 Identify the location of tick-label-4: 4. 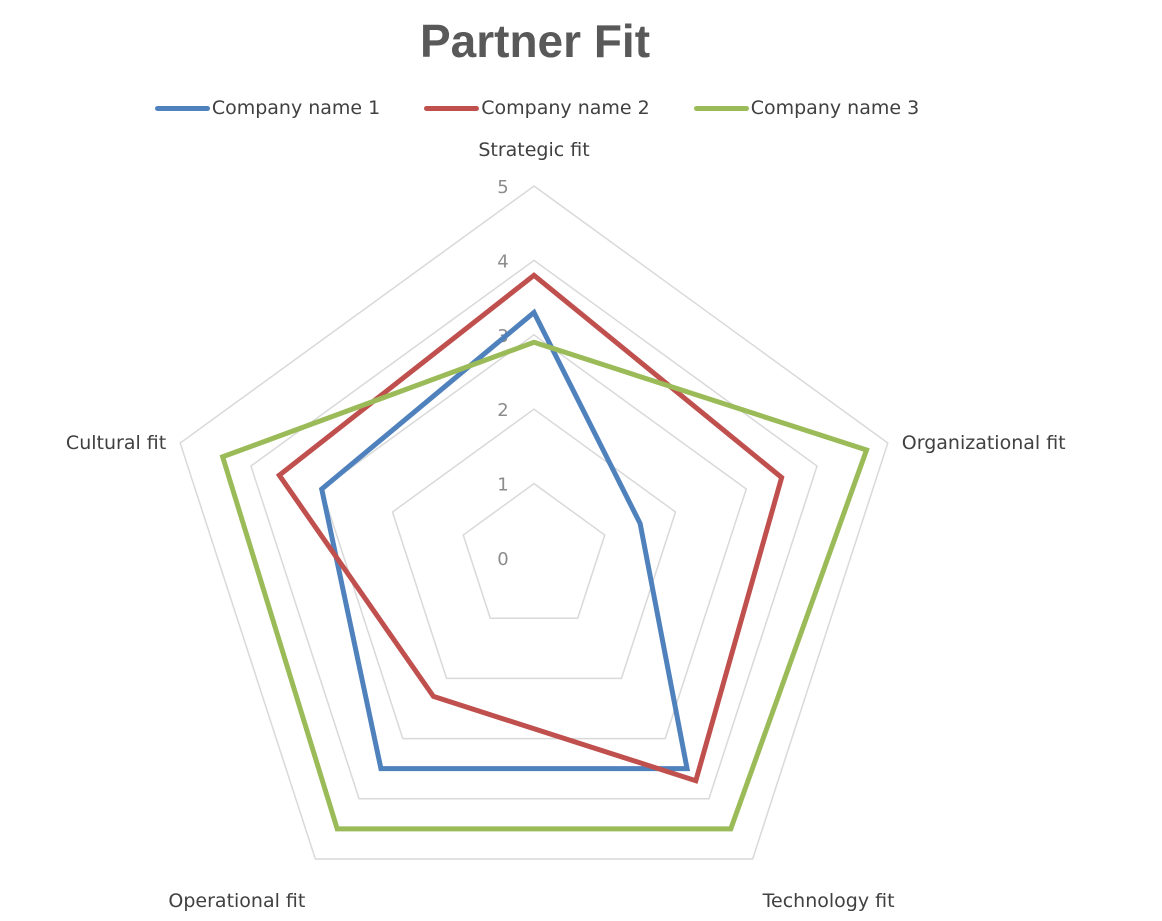
(502, 261).